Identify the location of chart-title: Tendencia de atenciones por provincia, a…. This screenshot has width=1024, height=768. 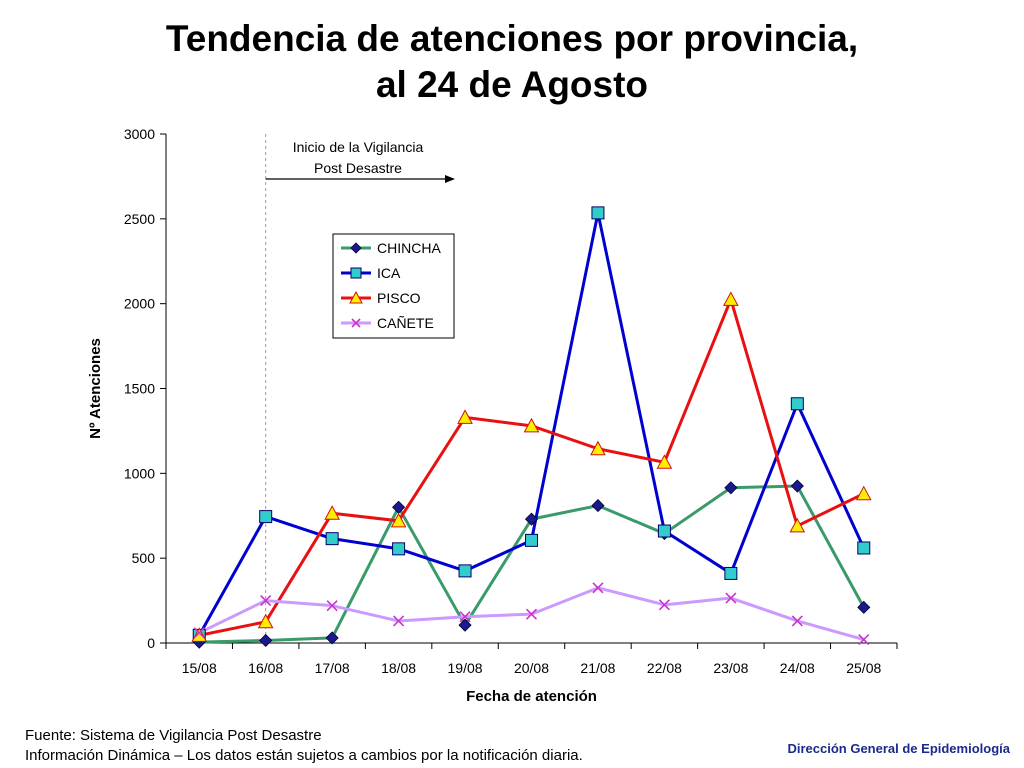
(512, 62).